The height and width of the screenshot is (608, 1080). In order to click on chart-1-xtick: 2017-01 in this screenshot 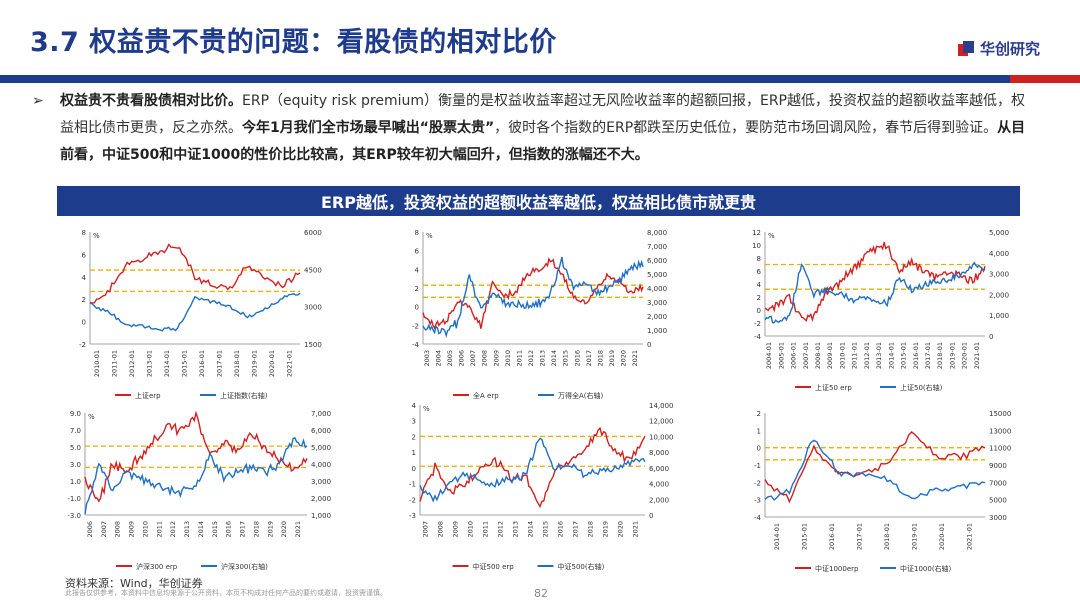, I will do `click(219, 363)`.